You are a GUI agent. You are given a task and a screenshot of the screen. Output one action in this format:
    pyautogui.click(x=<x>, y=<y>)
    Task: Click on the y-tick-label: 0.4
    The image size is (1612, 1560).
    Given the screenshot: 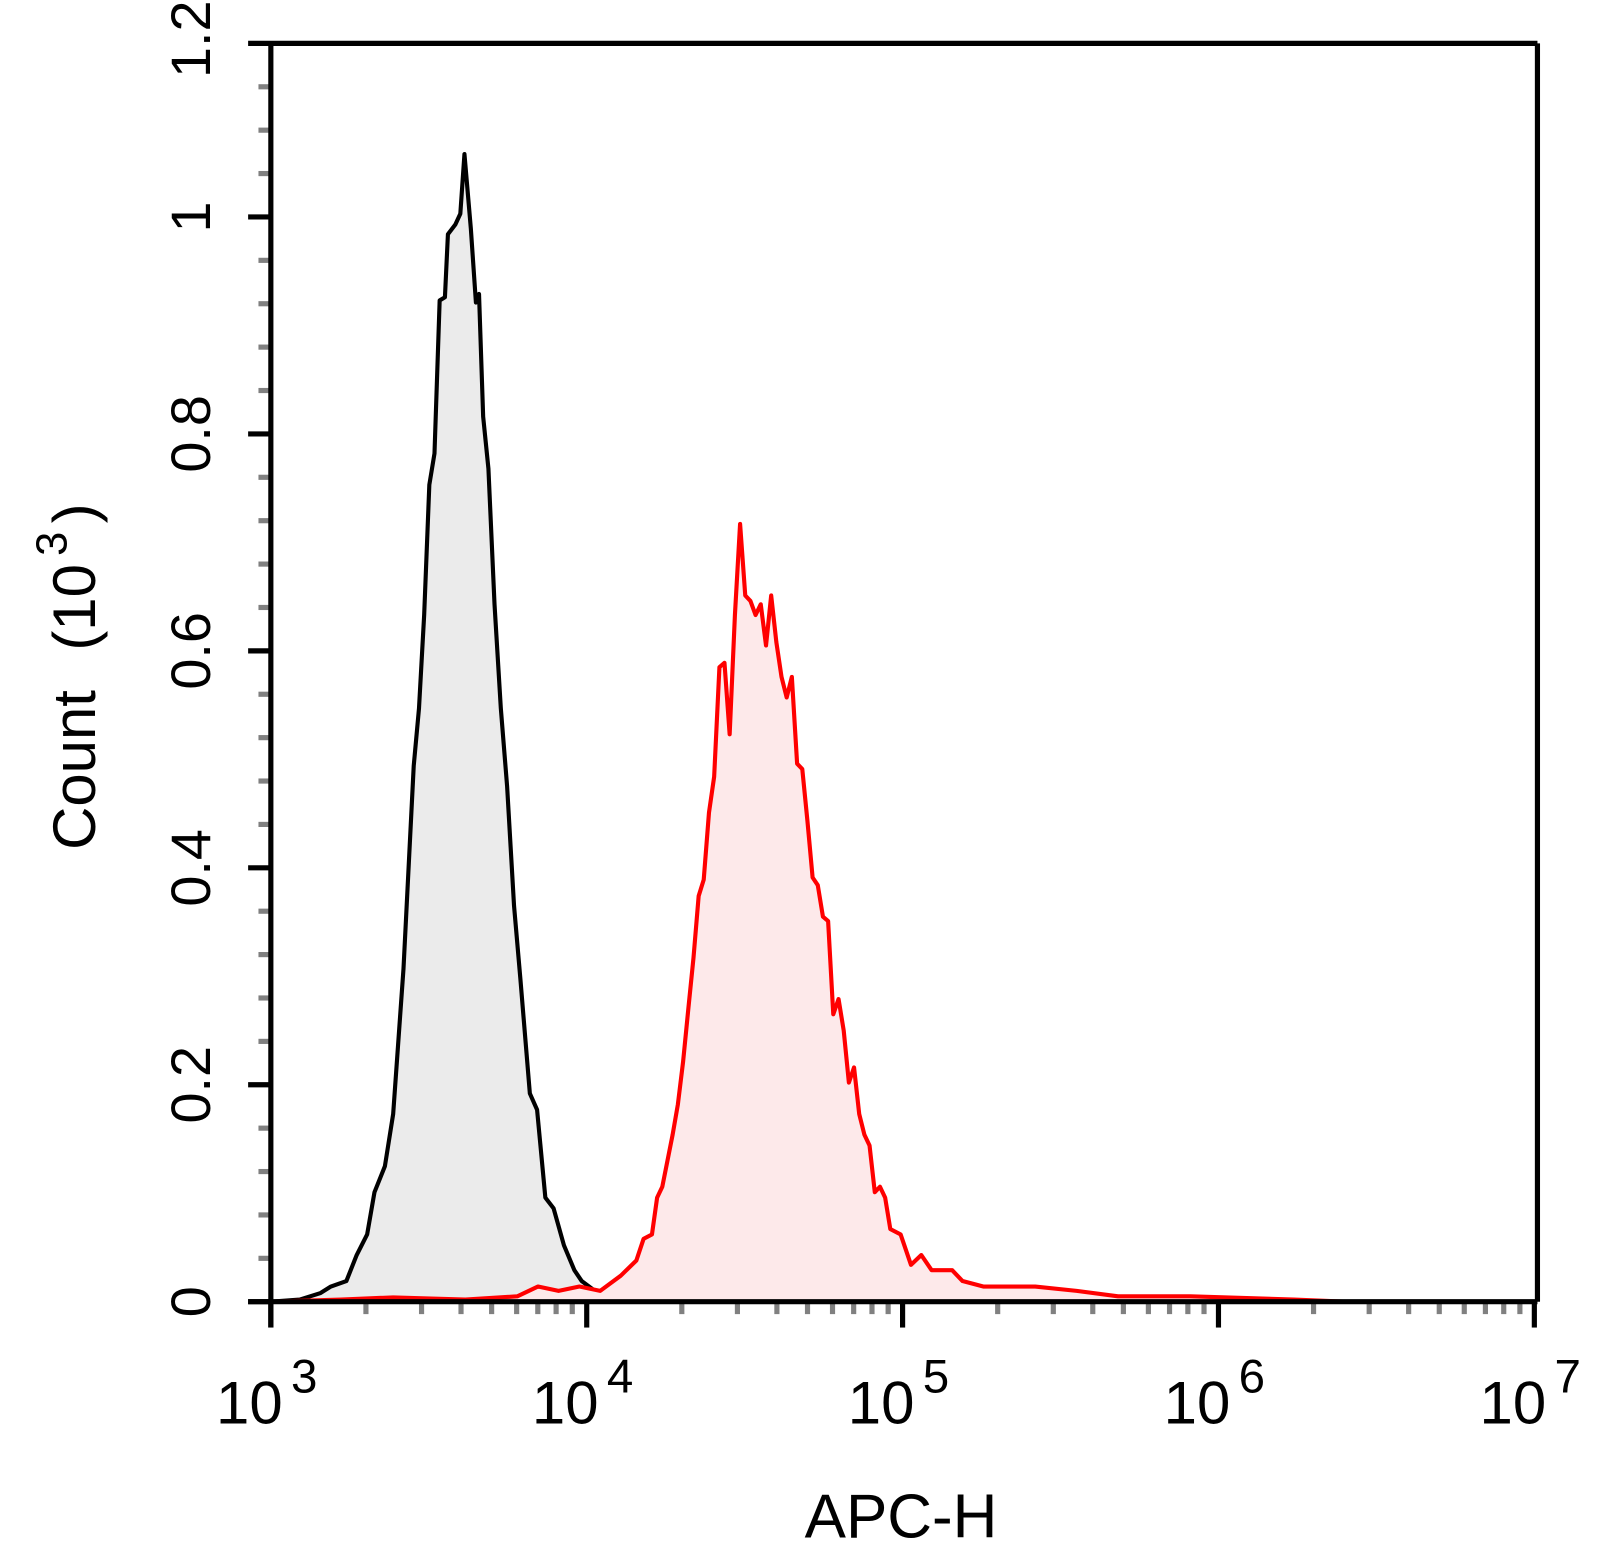 What is the action you would take?
    pyautogui.click(x=191, y=868)
    